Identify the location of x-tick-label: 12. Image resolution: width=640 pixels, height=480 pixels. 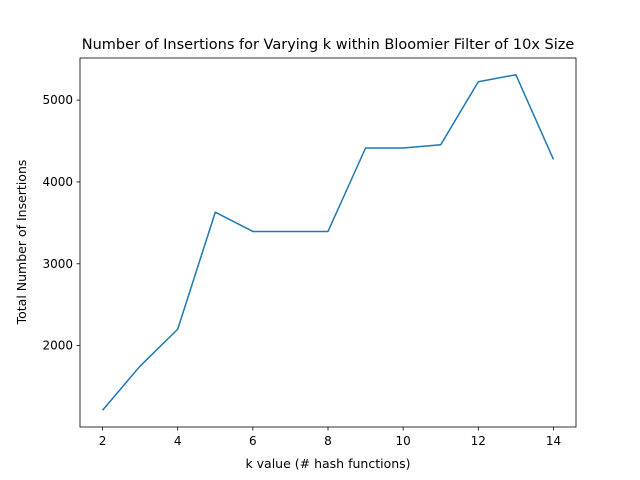
(478, 441).